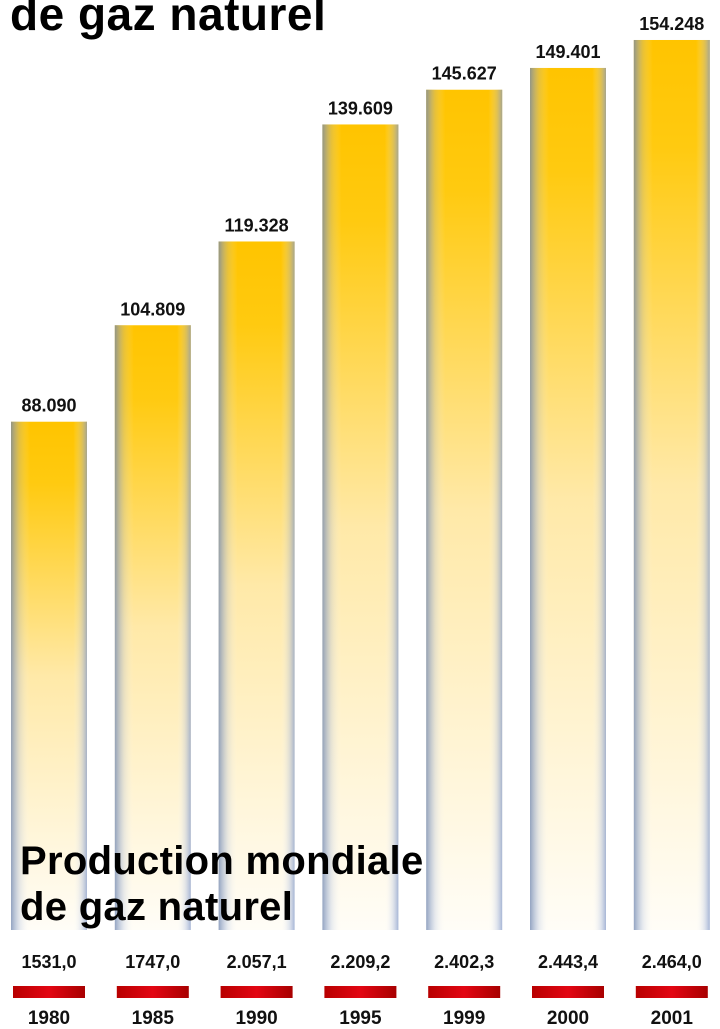  What do you see at coordinates (672, 962) in the screenshot?
I see `secondary-value-label: 2.464,0` at bounding box center [672, 962].